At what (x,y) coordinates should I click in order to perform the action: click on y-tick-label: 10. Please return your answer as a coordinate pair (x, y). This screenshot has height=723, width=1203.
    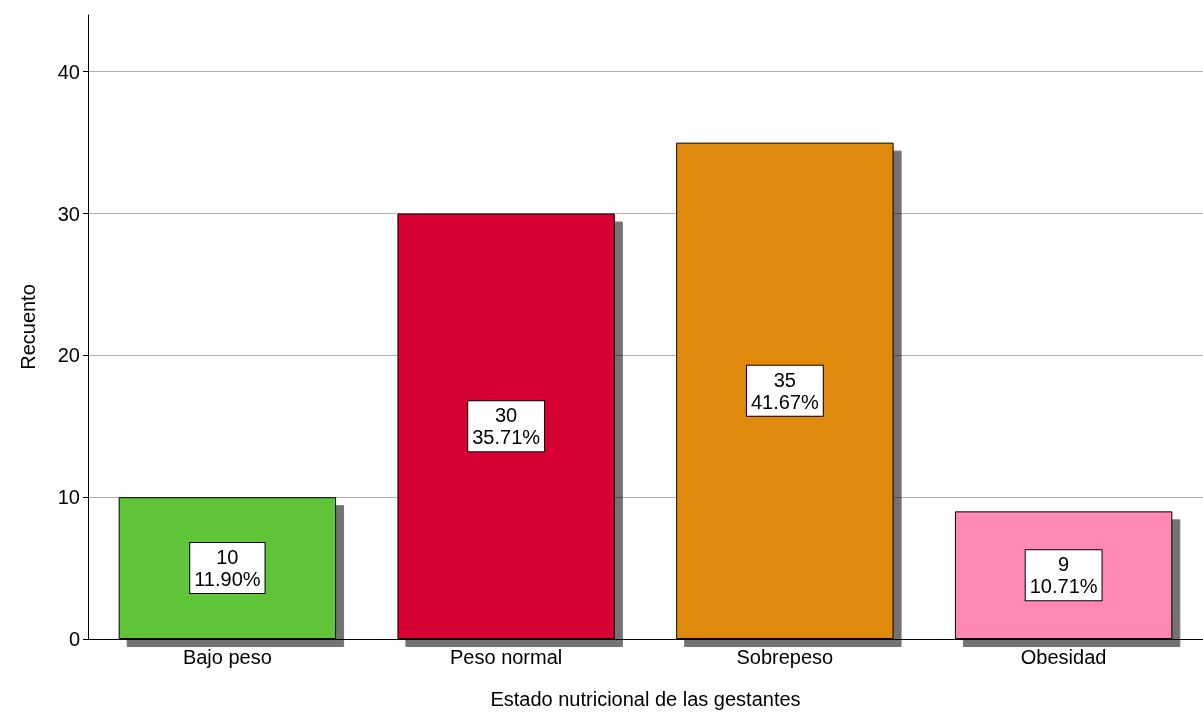
    Looking at the image, I should click on (68, 497).